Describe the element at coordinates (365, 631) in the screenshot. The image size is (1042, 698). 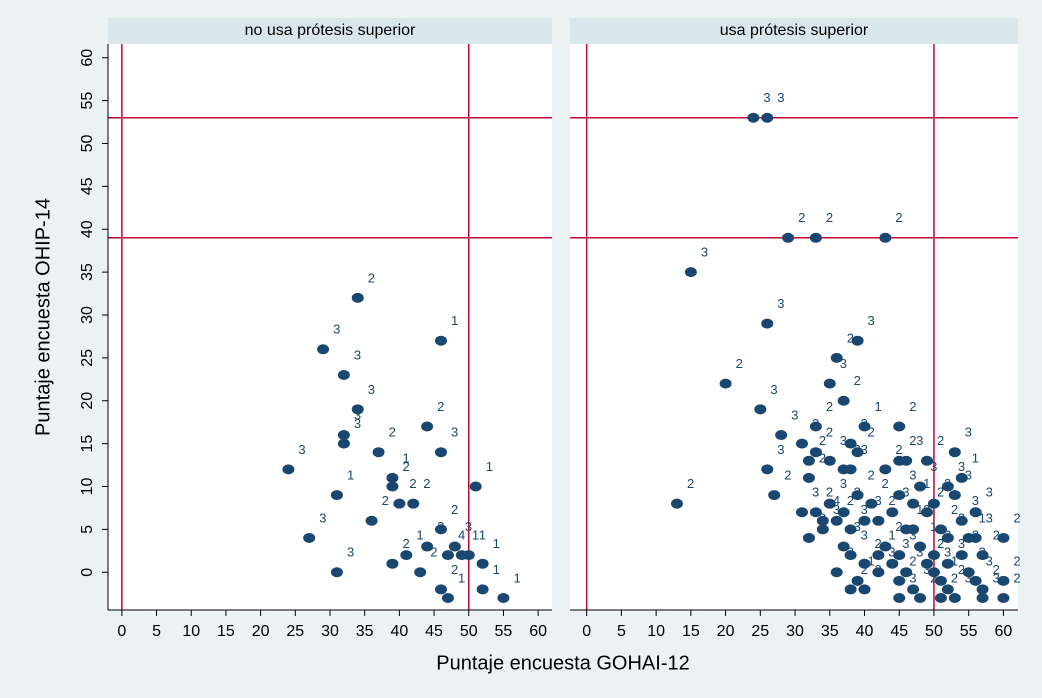
I see `x-tick-label: 35` at that location.